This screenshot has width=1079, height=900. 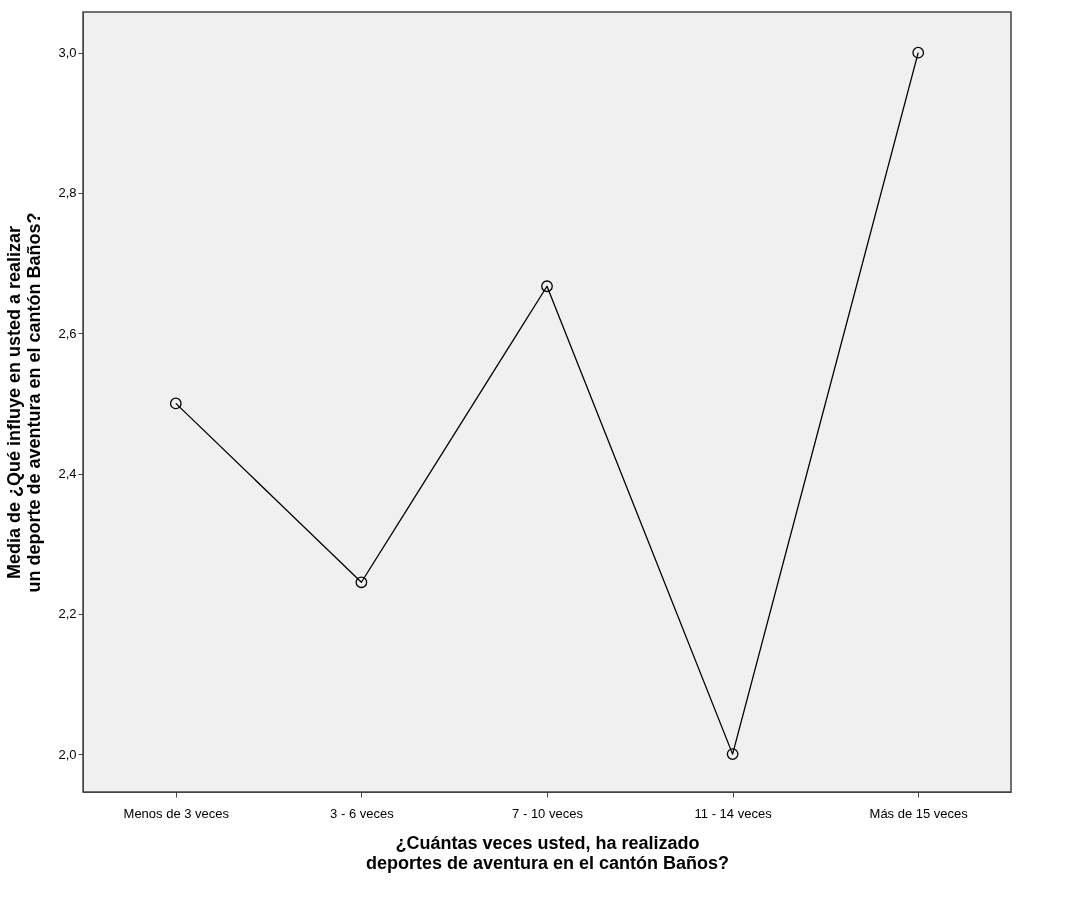 I want to click on y-tick-label: 2,8, so click(x=67, y=193).